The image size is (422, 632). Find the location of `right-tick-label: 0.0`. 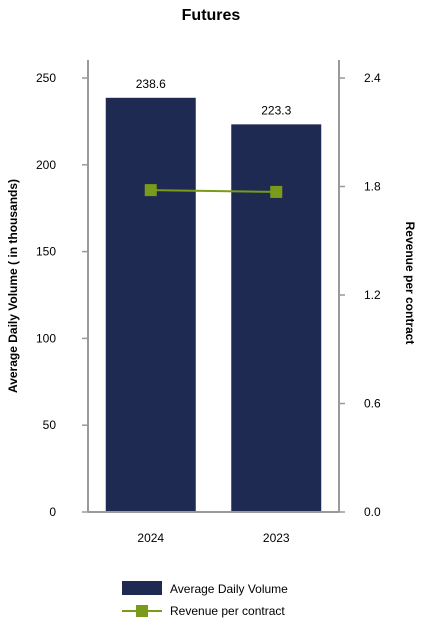

right-tick-label: 0.0 is located at coordinates (372, 512).